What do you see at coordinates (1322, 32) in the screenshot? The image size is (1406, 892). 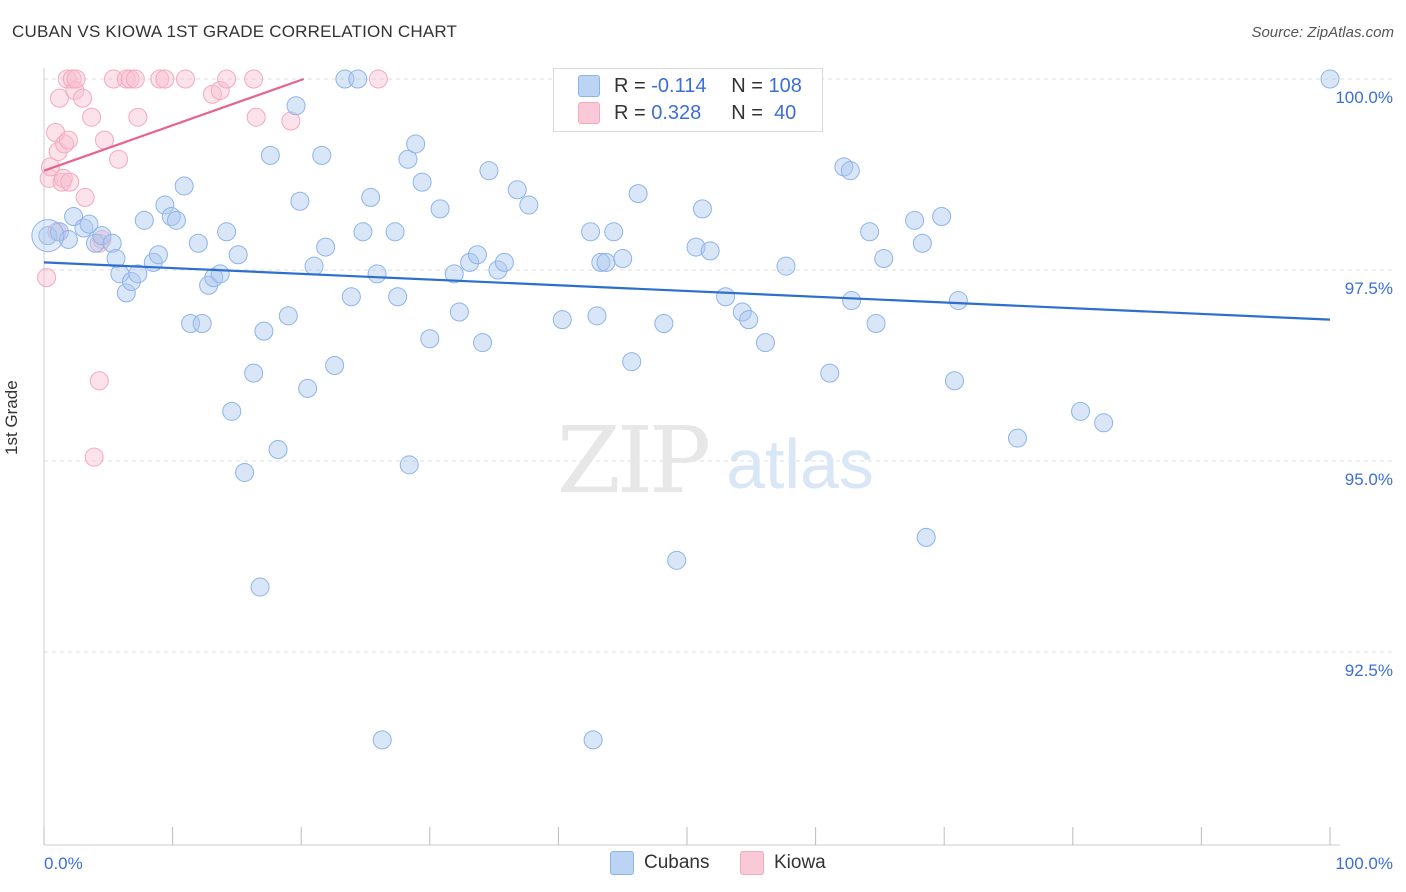 I see `chart-source: Source: ZipAtlas.com` at bounding box center [1322, 32].